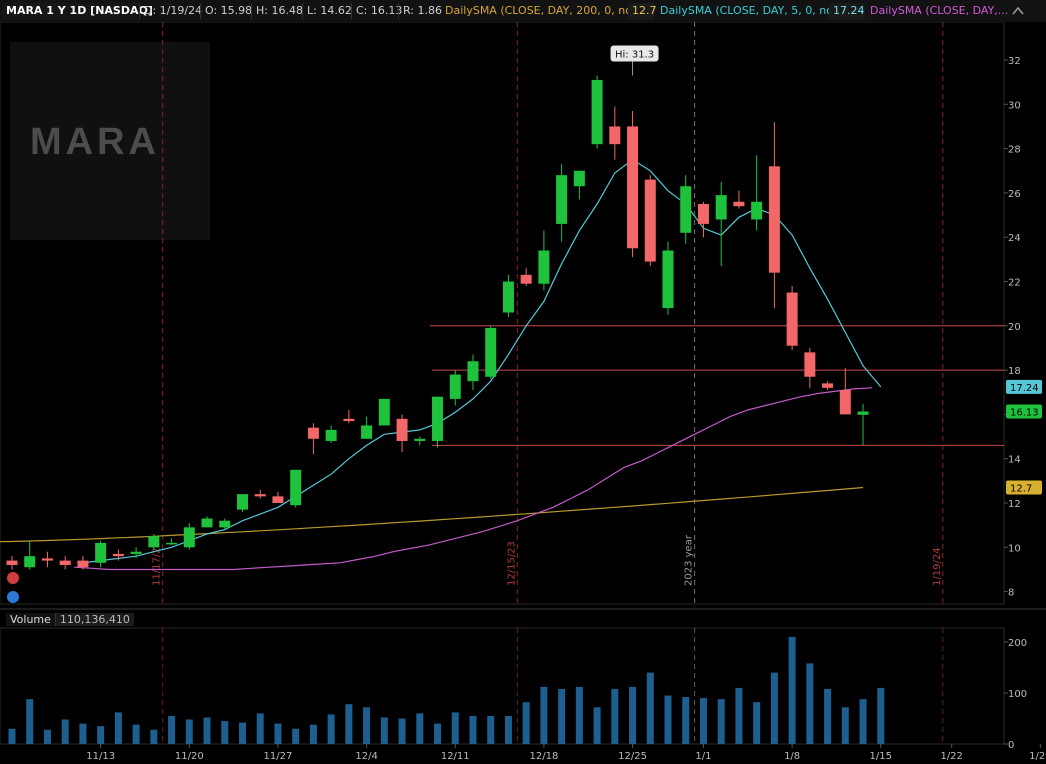 The width and height of the screenshot is (1046, 764). Describe the element at coordinates (13, 578) in the screenshot. I see `alert-icon` at that location.